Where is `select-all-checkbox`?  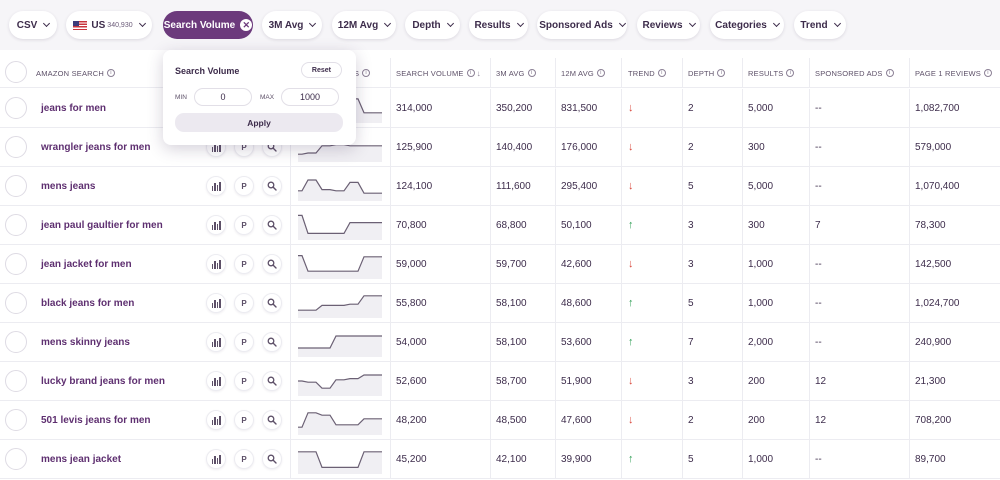
select-all-checkbox is located at coordinates (16, 72).